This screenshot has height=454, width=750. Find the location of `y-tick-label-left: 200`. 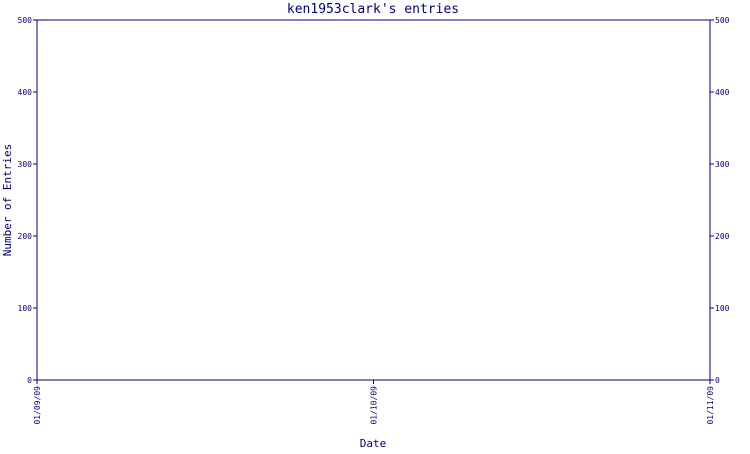

y-tick-label-left: 200 is located at coordinates (25, 236).